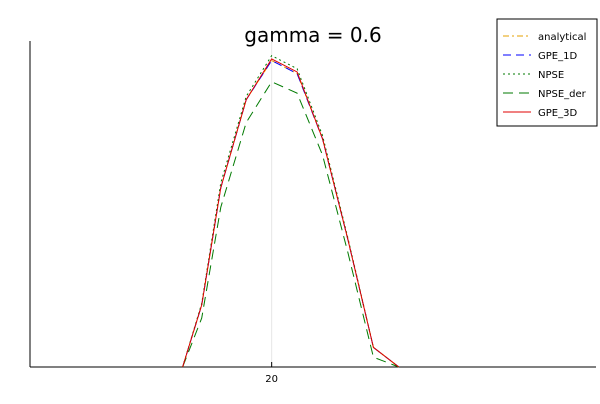  I want to click on legend: analytical GPE_1D NPSE NPSE_der GPE_3D, so click(547, 72).